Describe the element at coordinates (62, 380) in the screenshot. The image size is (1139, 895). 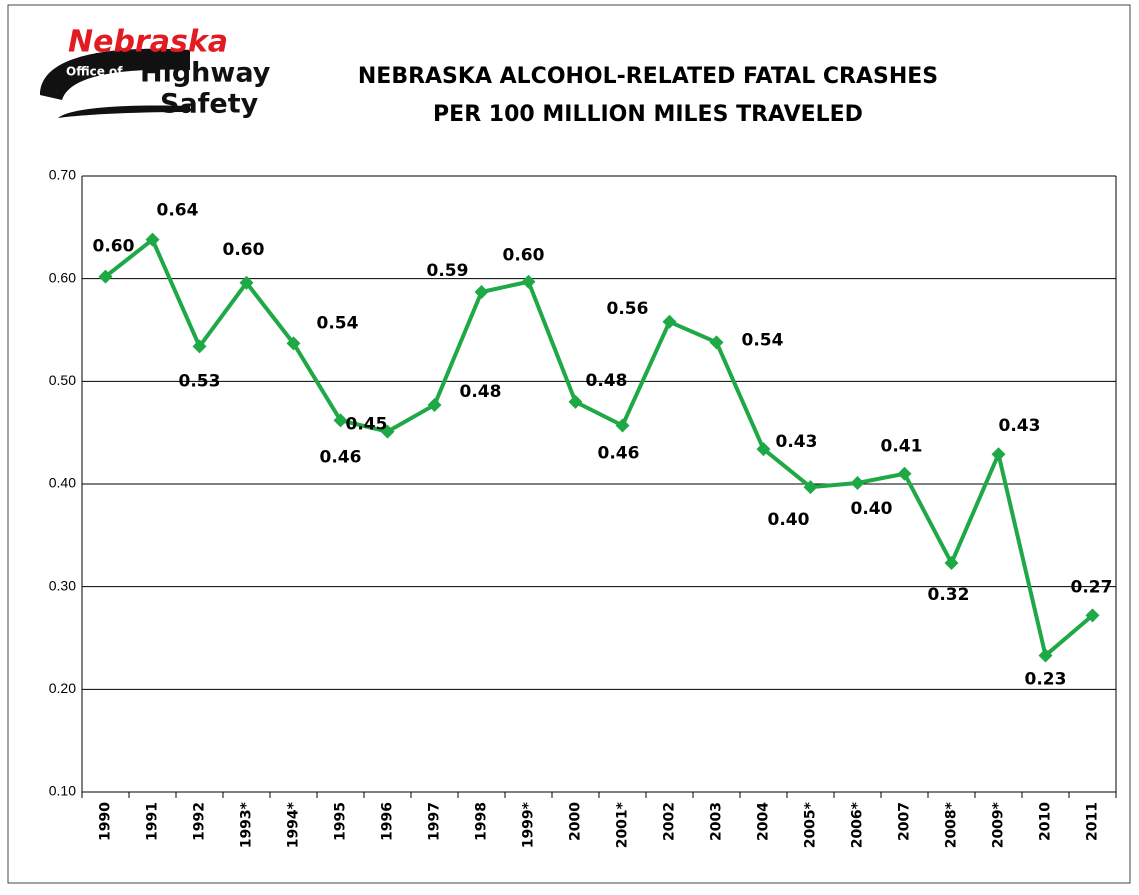
I see `y-tick-label: 0.50` at that location.